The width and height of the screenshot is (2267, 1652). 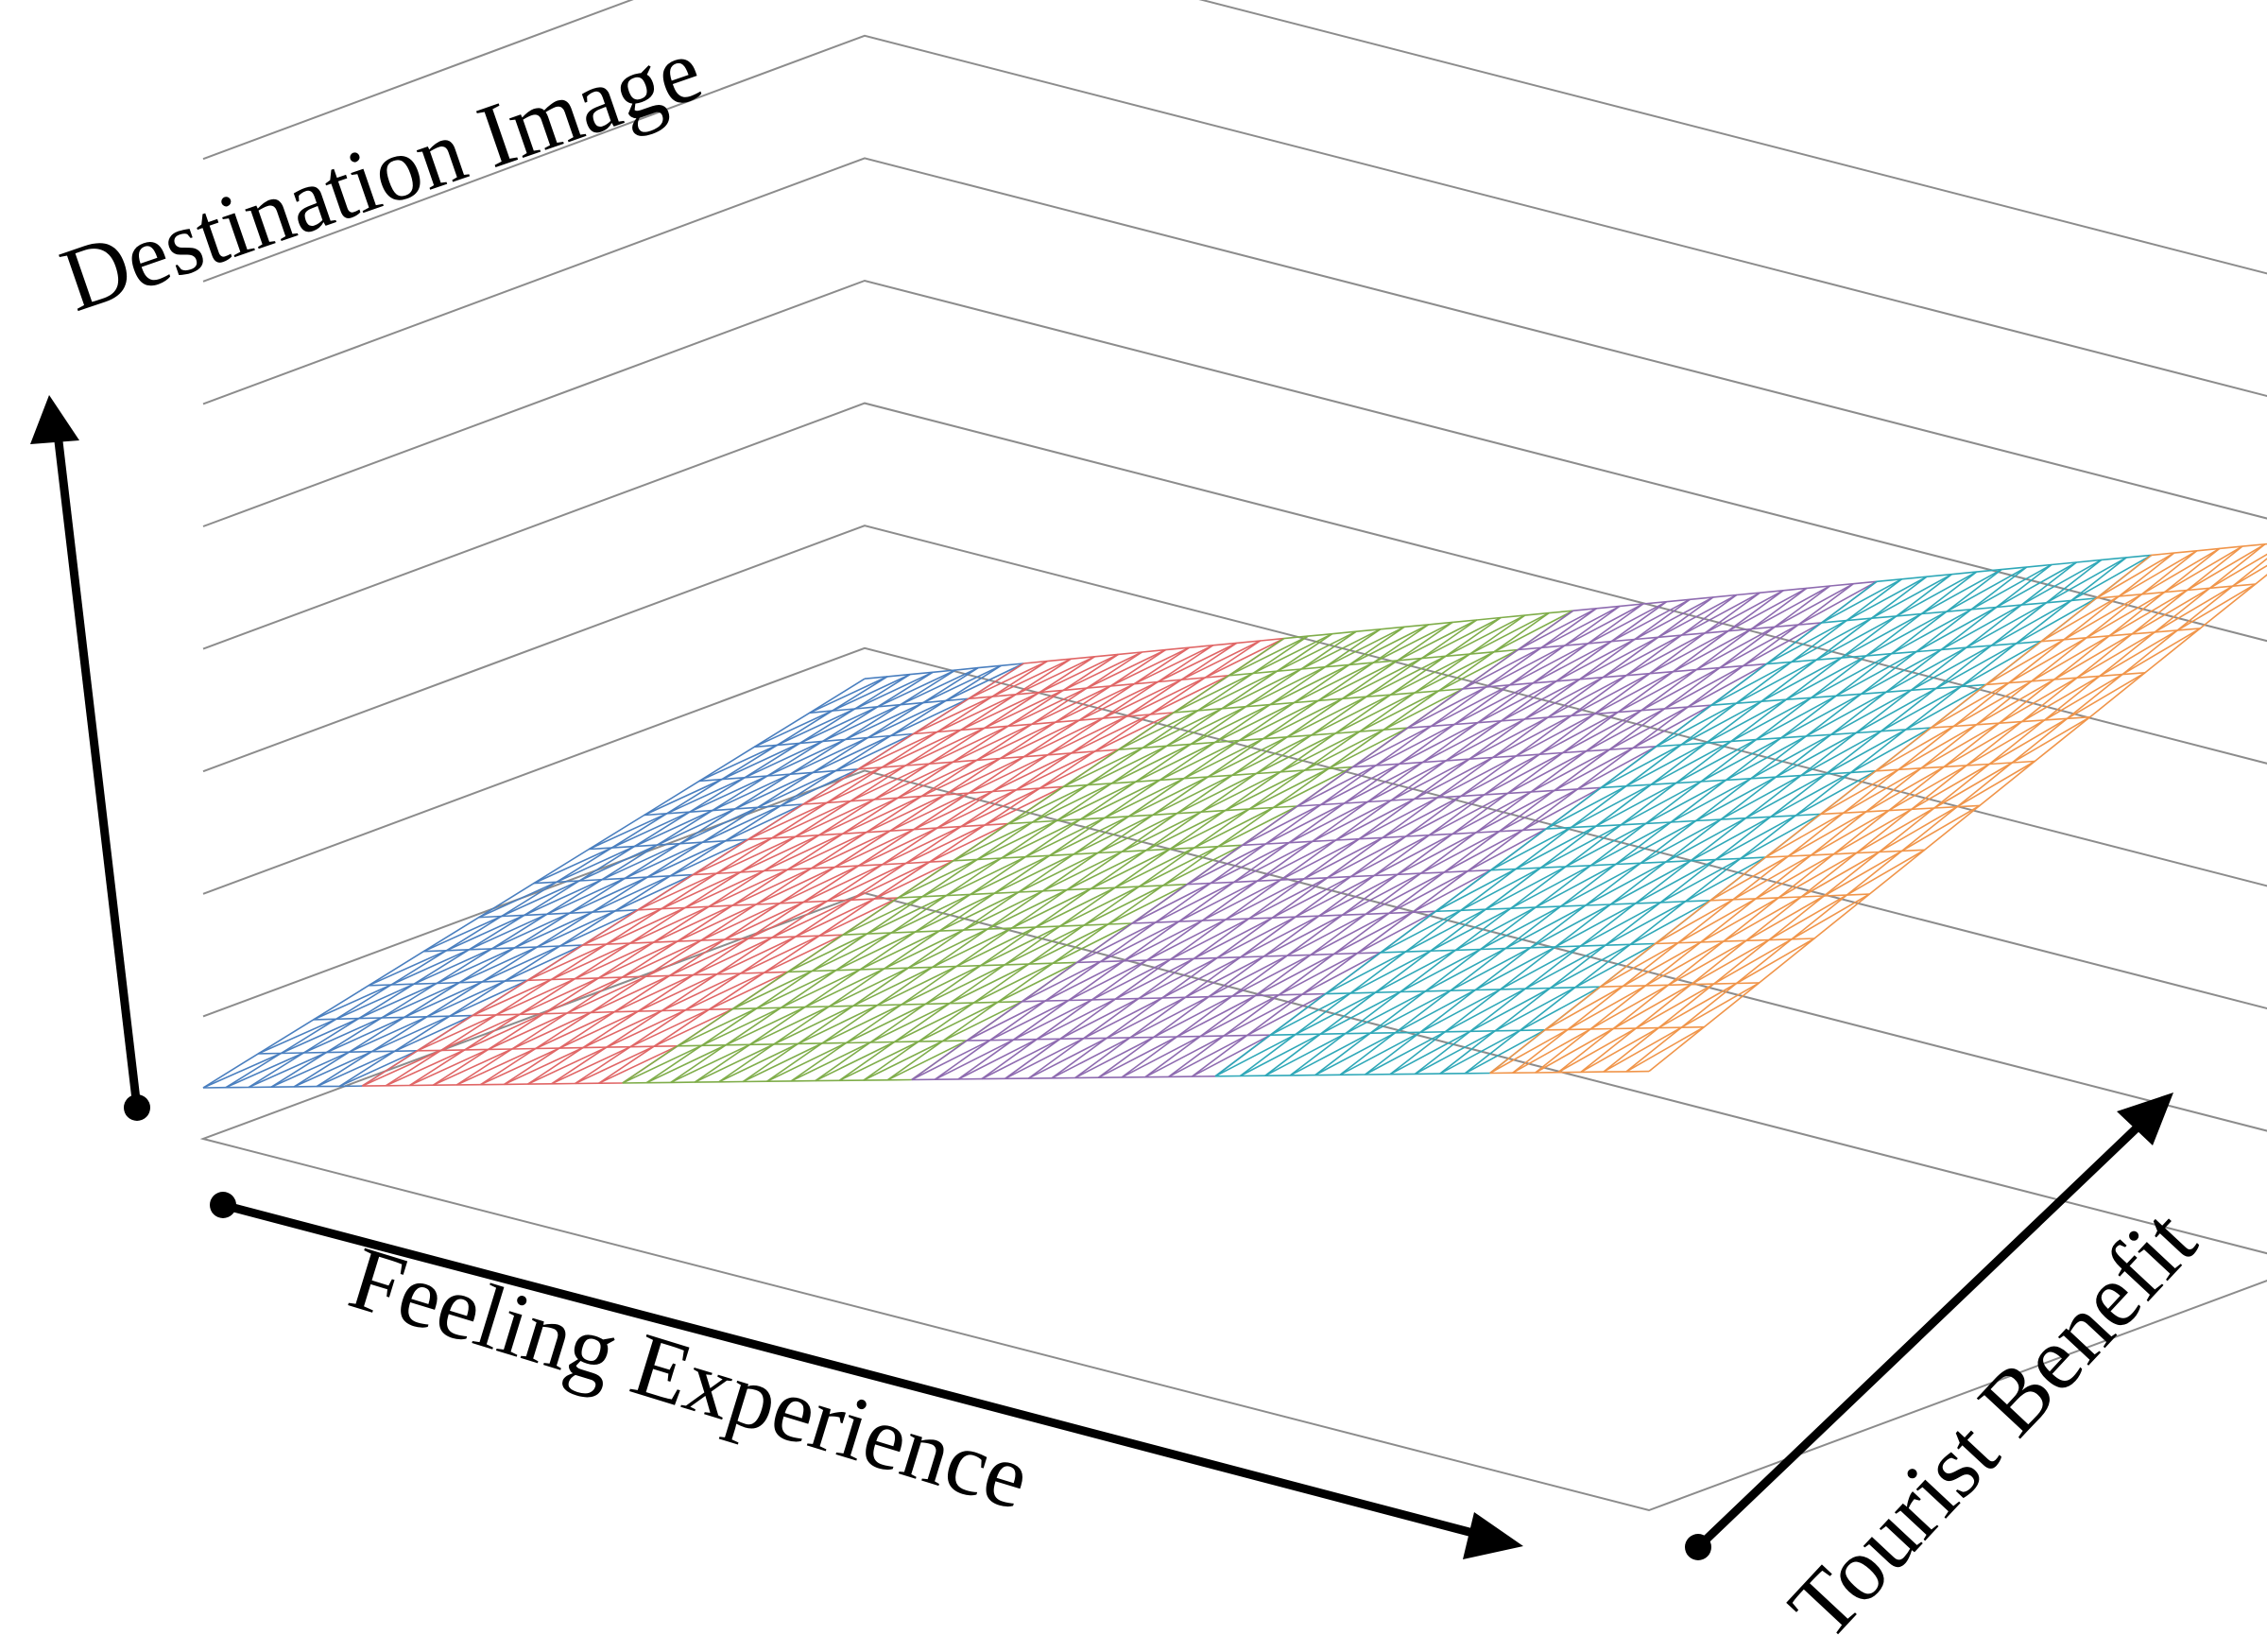 What do you see at coordinates (90, 758) in the screenshot?
I see `z-axis-arrow` at bounding box center [90, 758].